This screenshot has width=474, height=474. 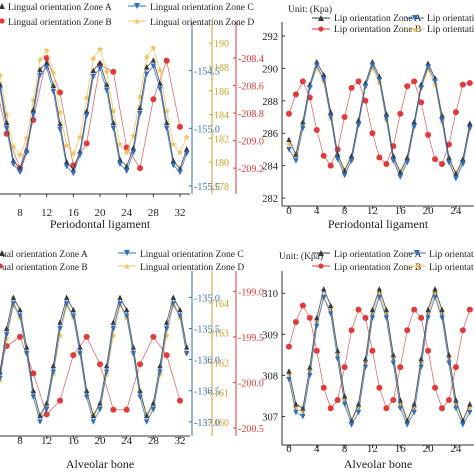 What do you see at coordinates (207, 72) in the screenshot?
I see `y-tick-label: -154.5` at bounding box center [207, 72].